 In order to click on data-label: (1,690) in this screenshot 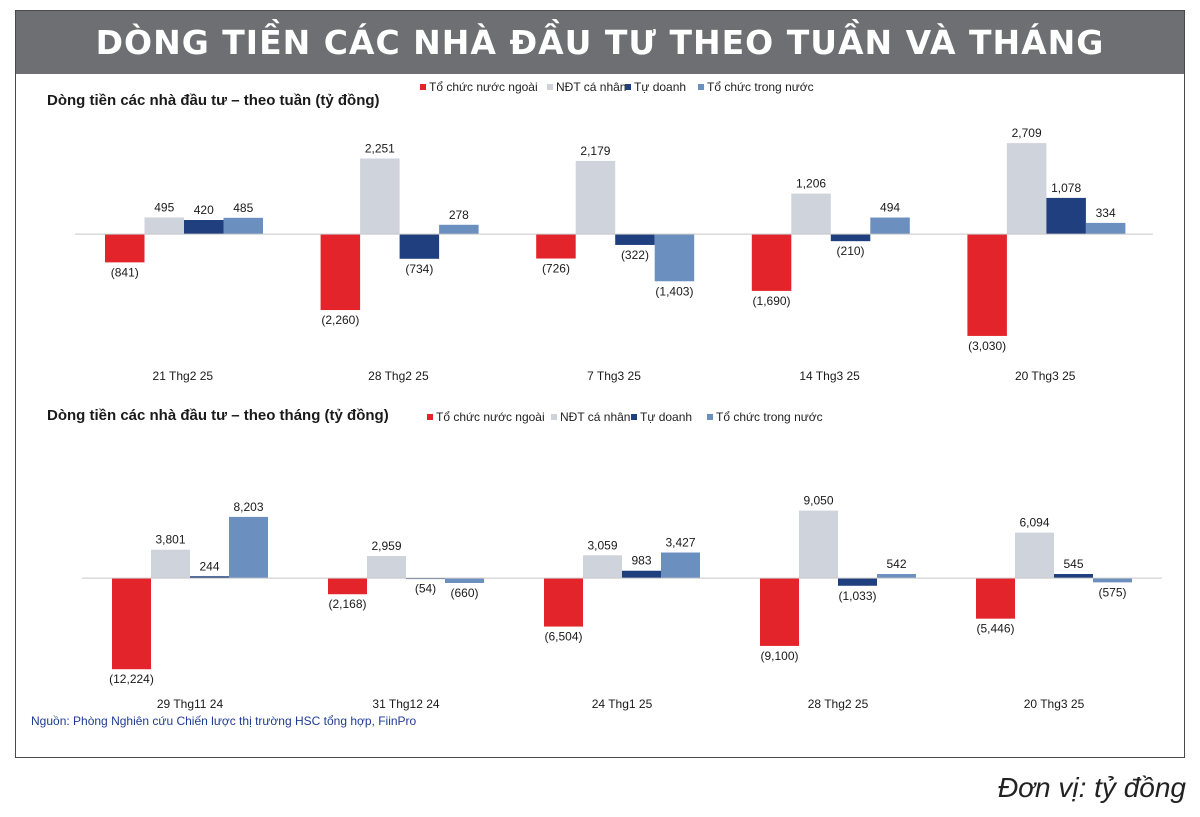, I will do `click(772, 301)`.